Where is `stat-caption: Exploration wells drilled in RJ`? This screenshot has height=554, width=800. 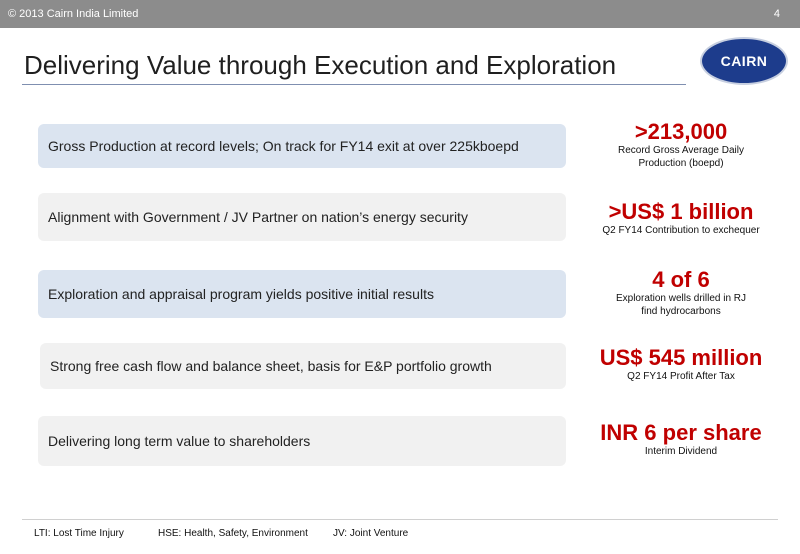
stat-caption: Exploration wells drilled in RJ is located at coordinates (681, 298).